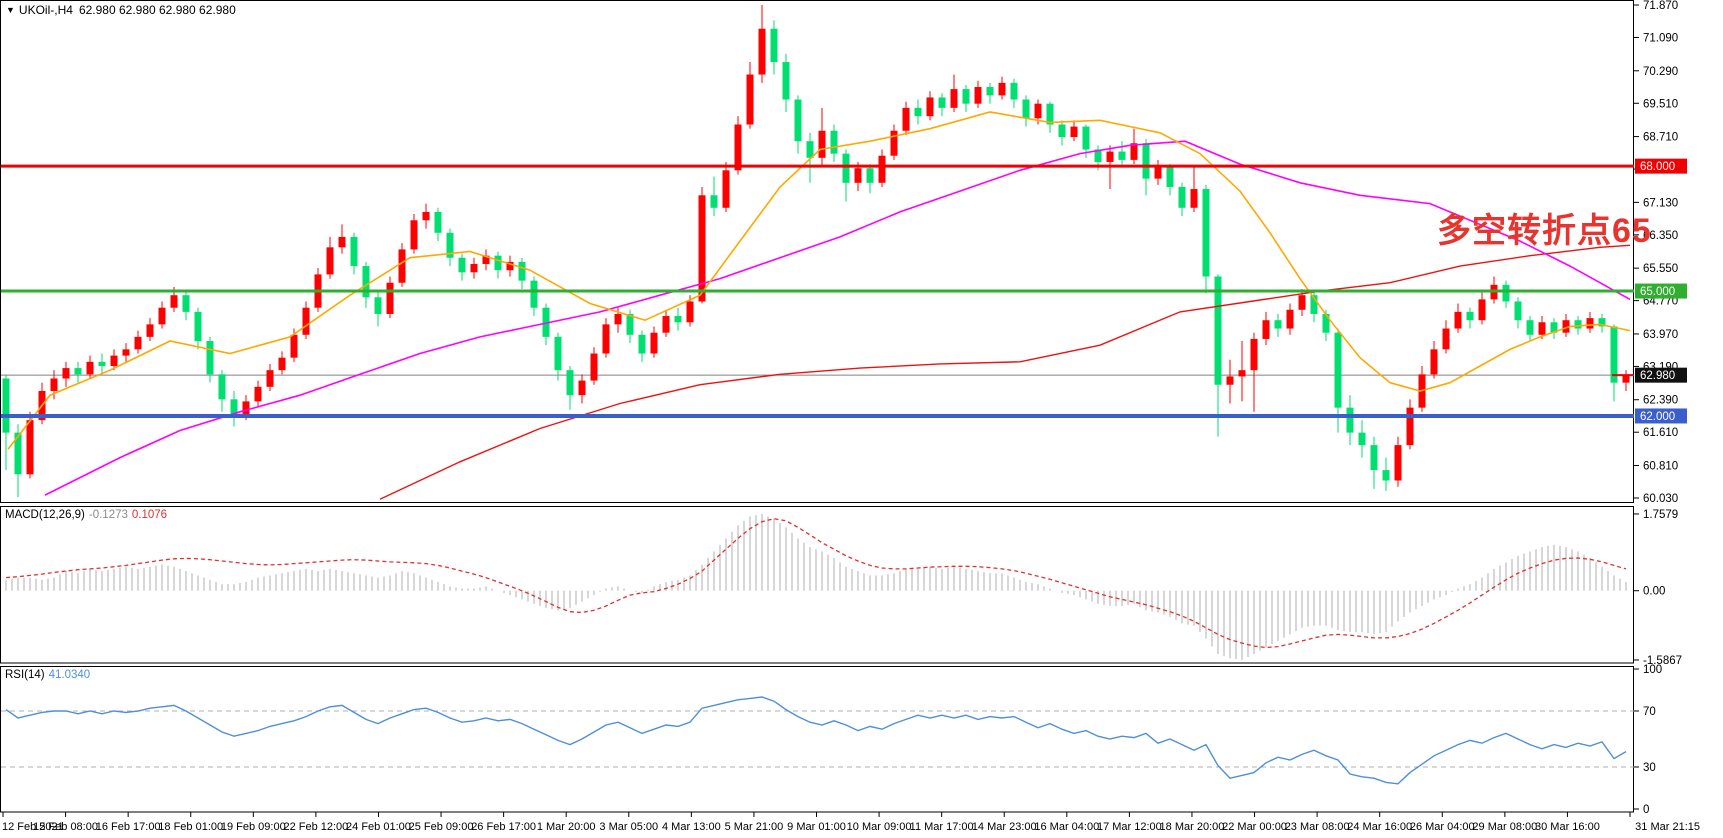  I want to click on svg-text: 70.290, so click(1660, 72).